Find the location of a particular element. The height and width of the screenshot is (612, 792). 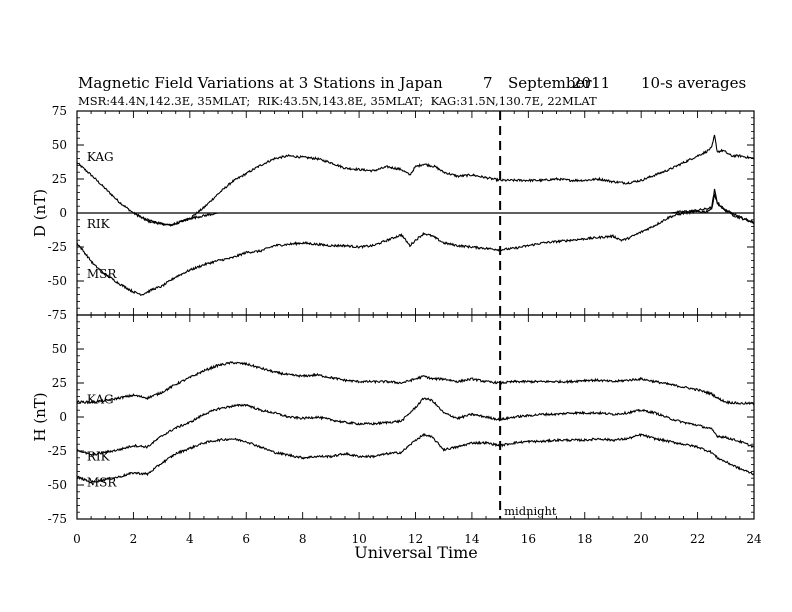

x-tick-label: 18 is located at coordinates (584, 539).